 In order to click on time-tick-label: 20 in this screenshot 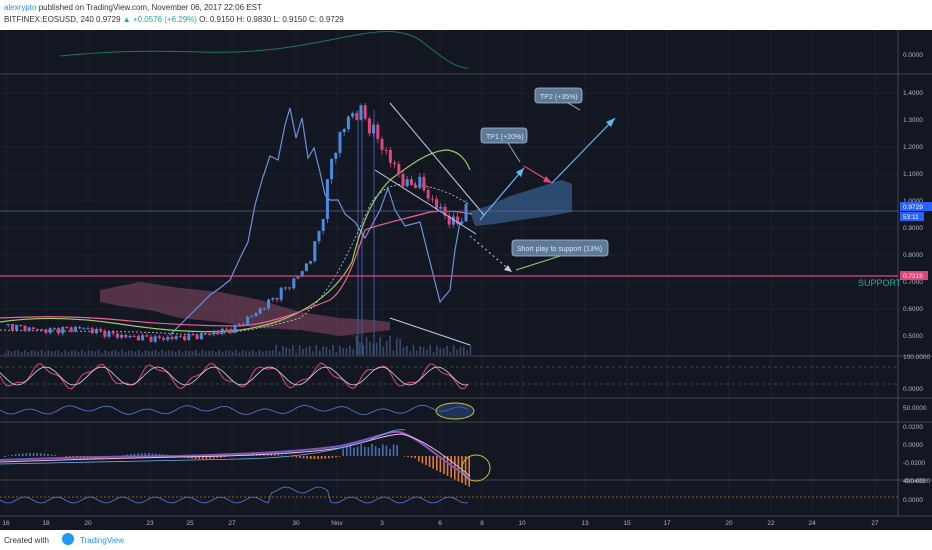, I will do `click(729, 523)`.